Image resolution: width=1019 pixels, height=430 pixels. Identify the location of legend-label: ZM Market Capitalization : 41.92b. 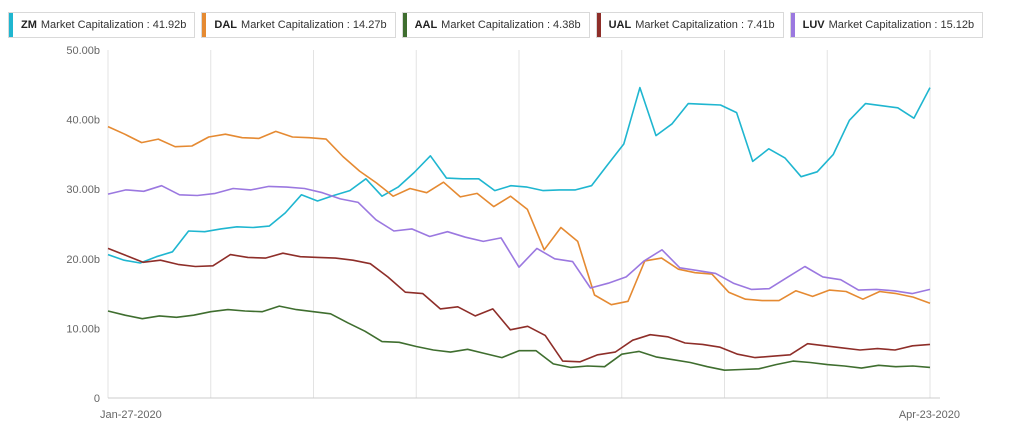
(103, 25).